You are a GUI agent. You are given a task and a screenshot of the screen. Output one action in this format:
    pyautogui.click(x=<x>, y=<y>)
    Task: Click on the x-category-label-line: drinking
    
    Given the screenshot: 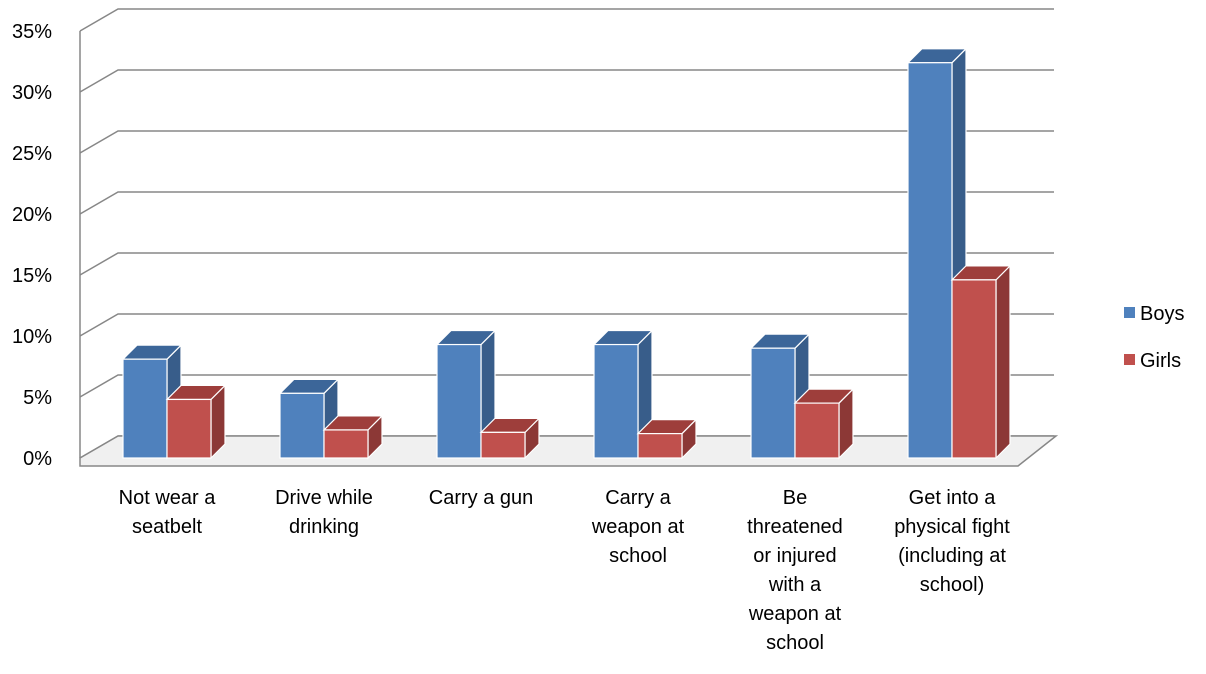 What is the action you would take?
    pyautogui.click(x=324, y=527)
    